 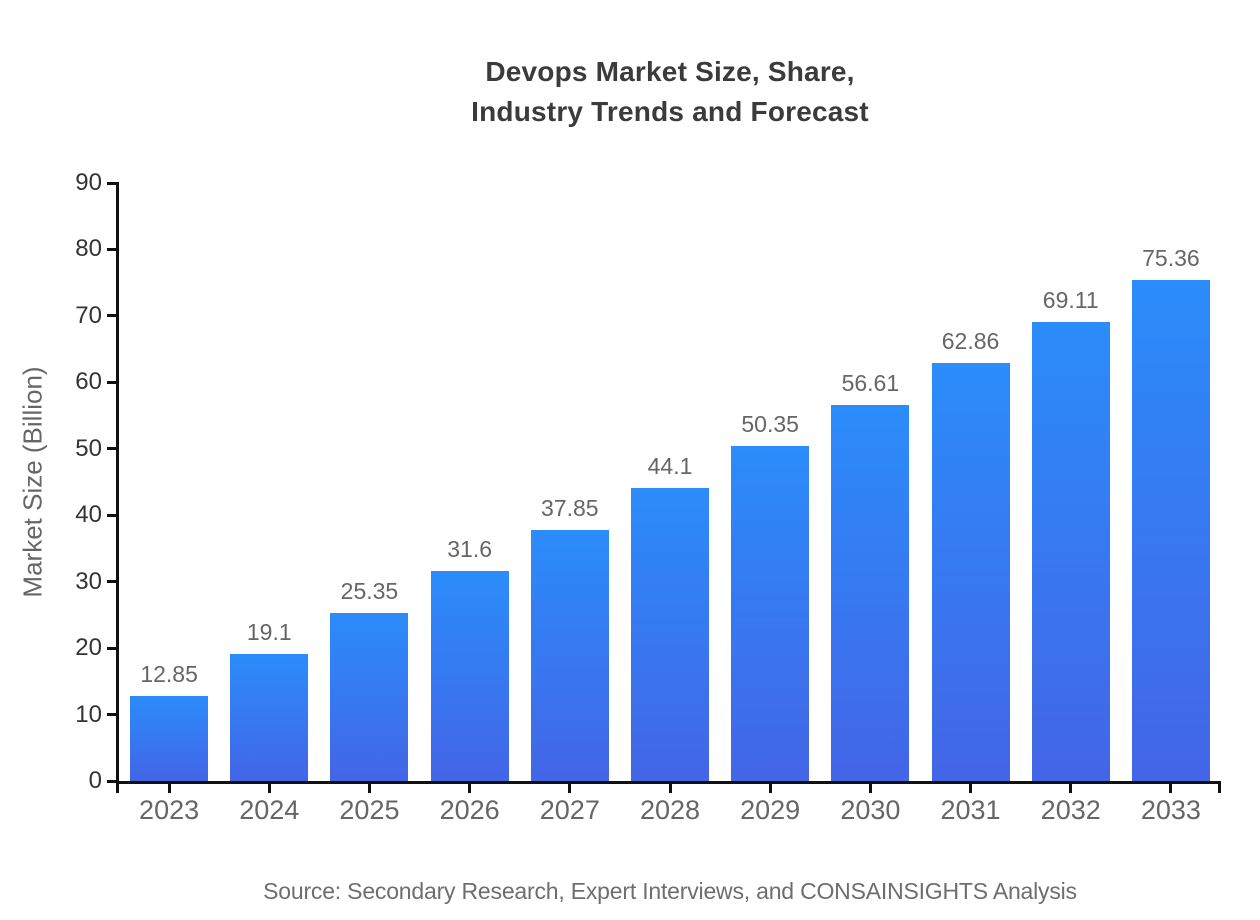 I want to click on y-tick-label: 50, so click(x=88, y=448).